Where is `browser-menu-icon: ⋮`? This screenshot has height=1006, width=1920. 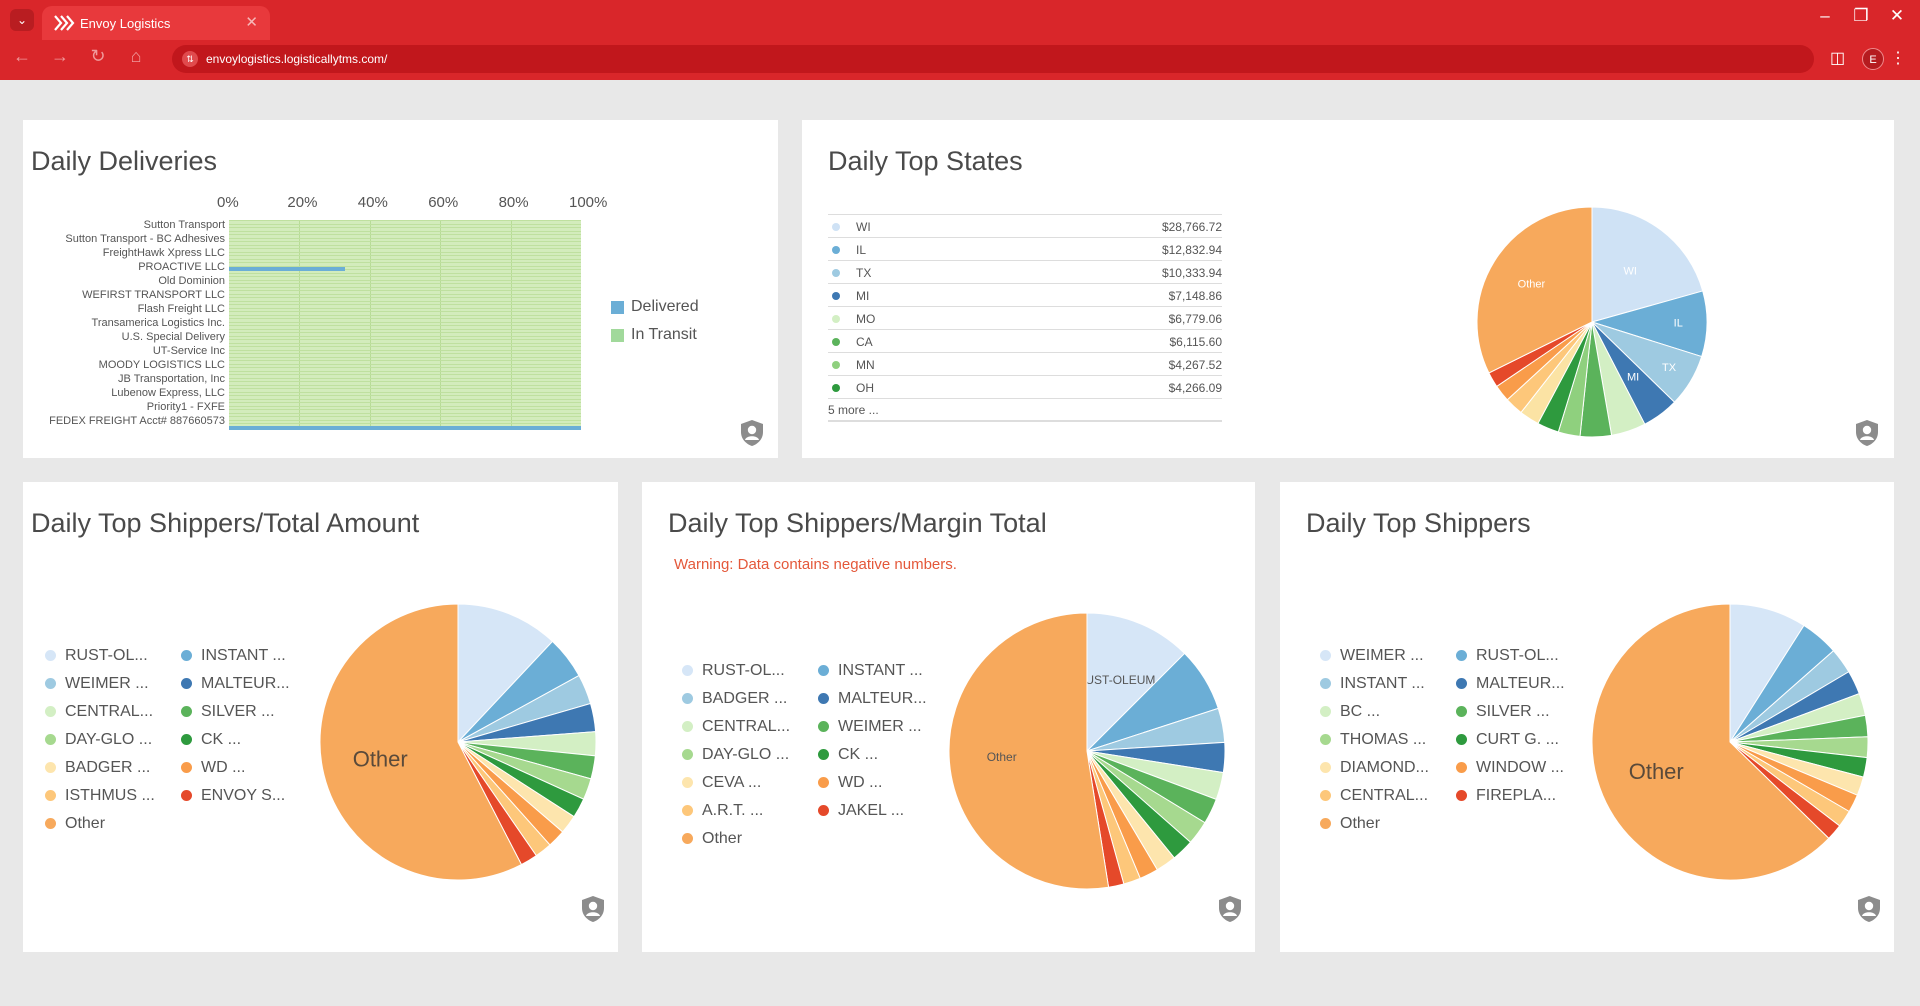 browser-menu-icon: ⋮ is located at coordinates (1898, 58).